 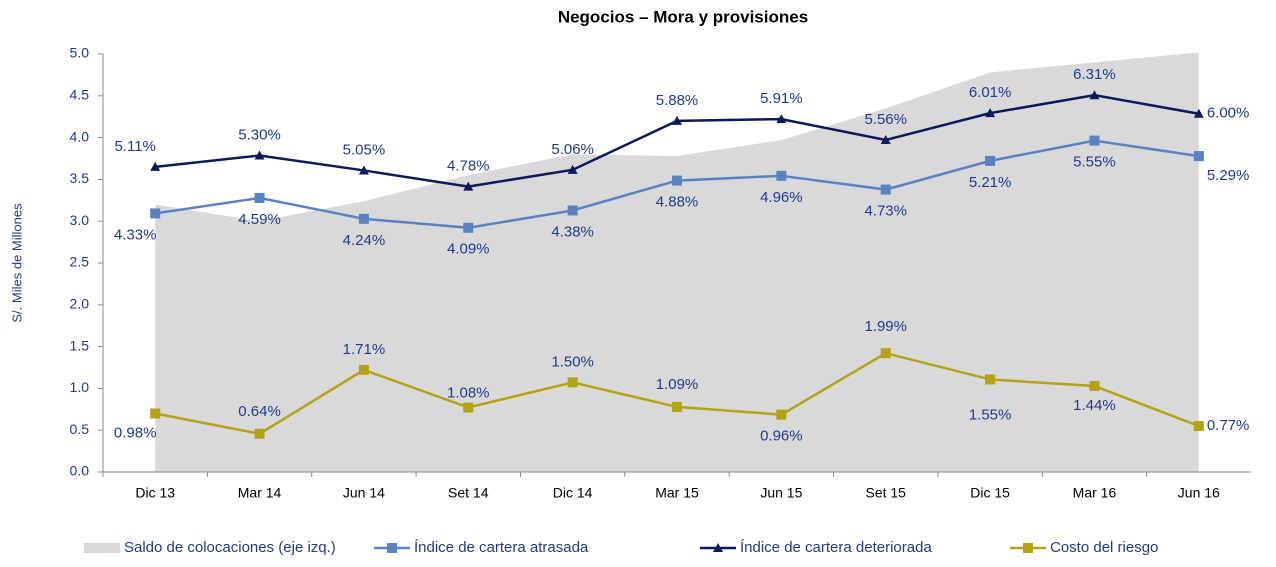 What do you see at coordinates (990, 414) in the screenshot?
I see `data-label: 1.55%` at bounding box center [990, 414].